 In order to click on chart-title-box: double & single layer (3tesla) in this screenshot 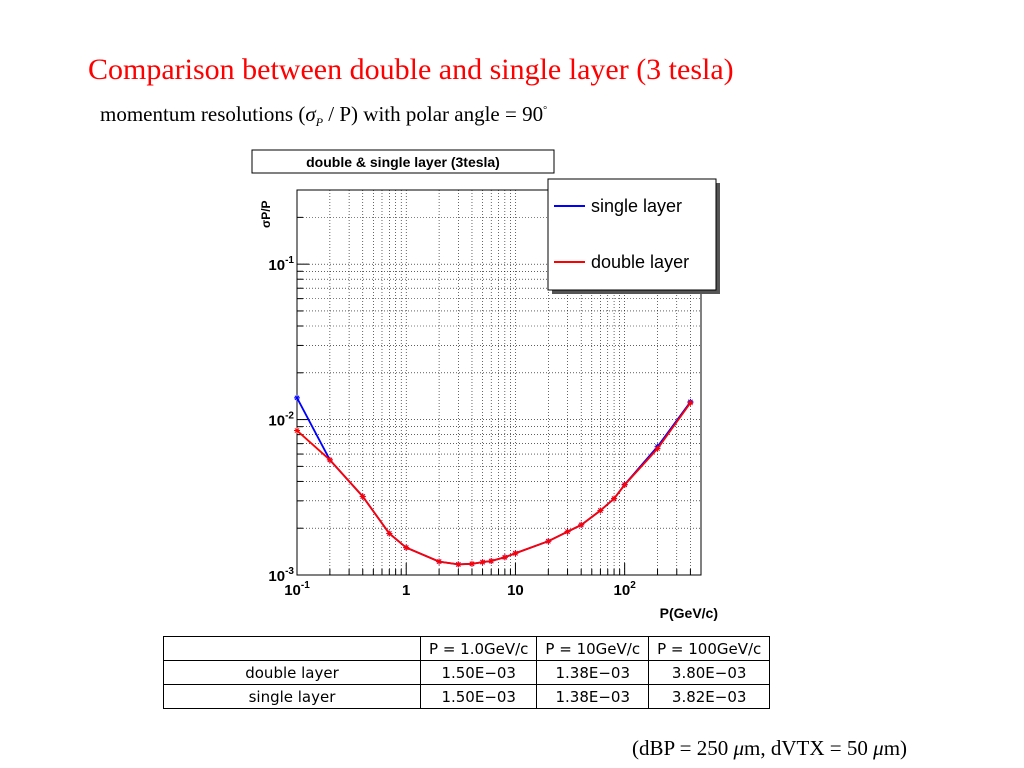, I will do `click(403, 161)`.